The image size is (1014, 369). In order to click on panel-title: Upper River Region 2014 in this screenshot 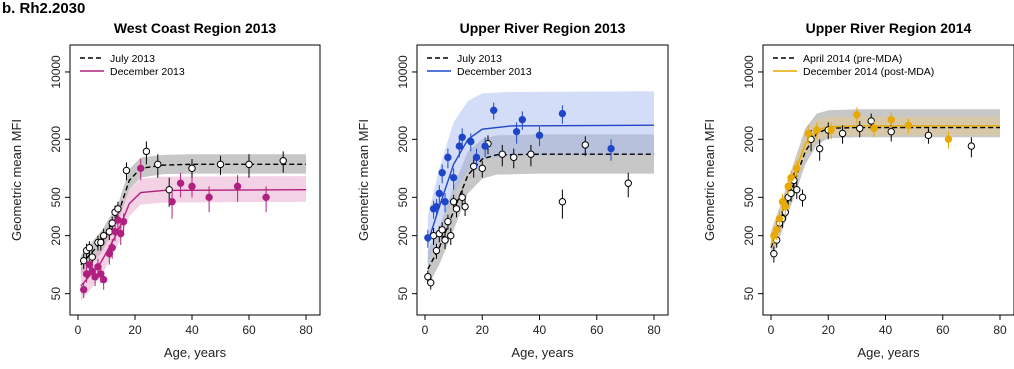, I will do `click(889, 28)`.